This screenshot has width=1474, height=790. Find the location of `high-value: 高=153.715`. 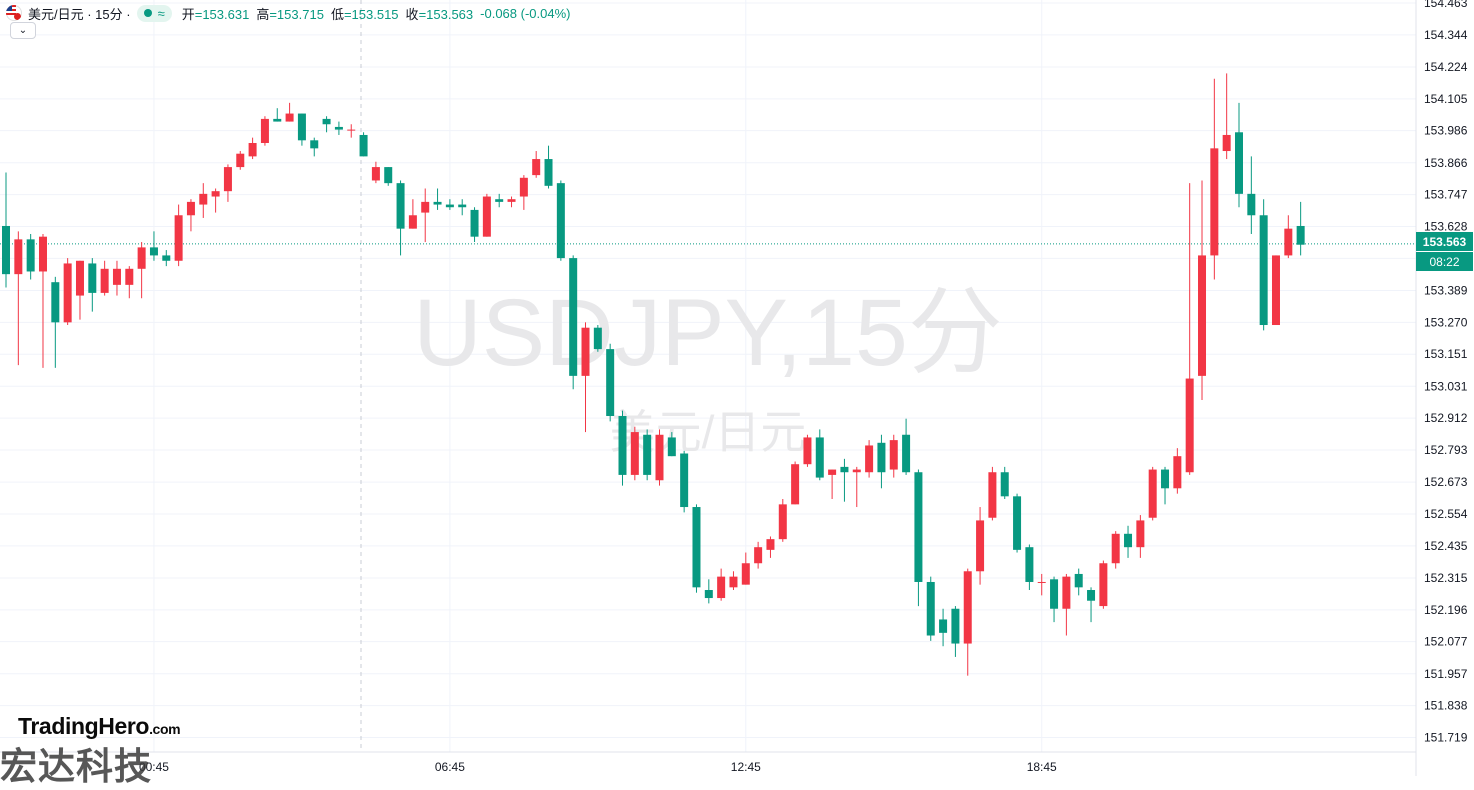

high-value: 高=153.715 is located at coordinates (290, 14).